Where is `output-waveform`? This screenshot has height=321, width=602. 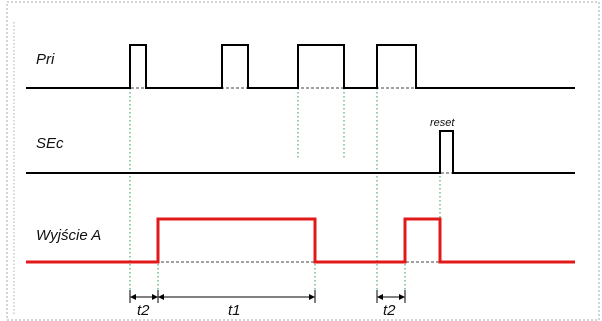 output-waveform is located at coordinates (300, 240).